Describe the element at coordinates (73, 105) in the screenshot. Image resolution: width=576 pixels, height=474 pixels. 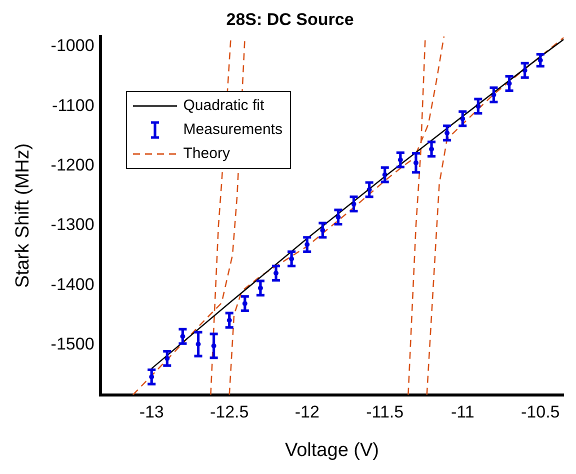
I see `y-tick-label: -1100` at that location.